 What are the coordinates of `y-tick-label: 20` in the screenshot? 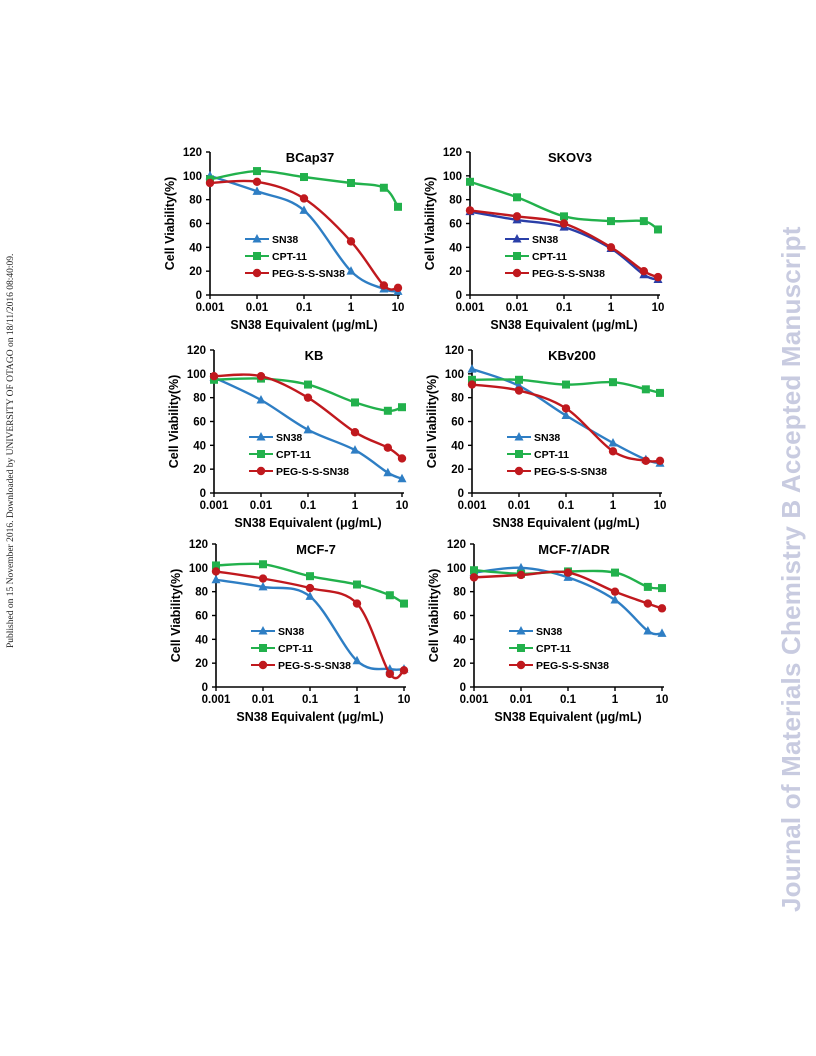 It's located at (459, 664).